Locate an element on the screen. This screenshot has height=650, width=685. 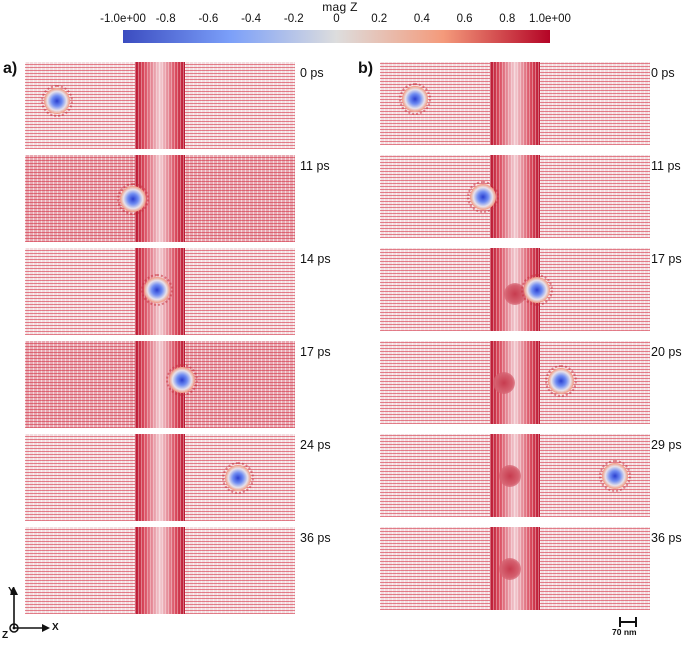
colorbar-tick-label: 0.4 is located at coordinates (421, 19).